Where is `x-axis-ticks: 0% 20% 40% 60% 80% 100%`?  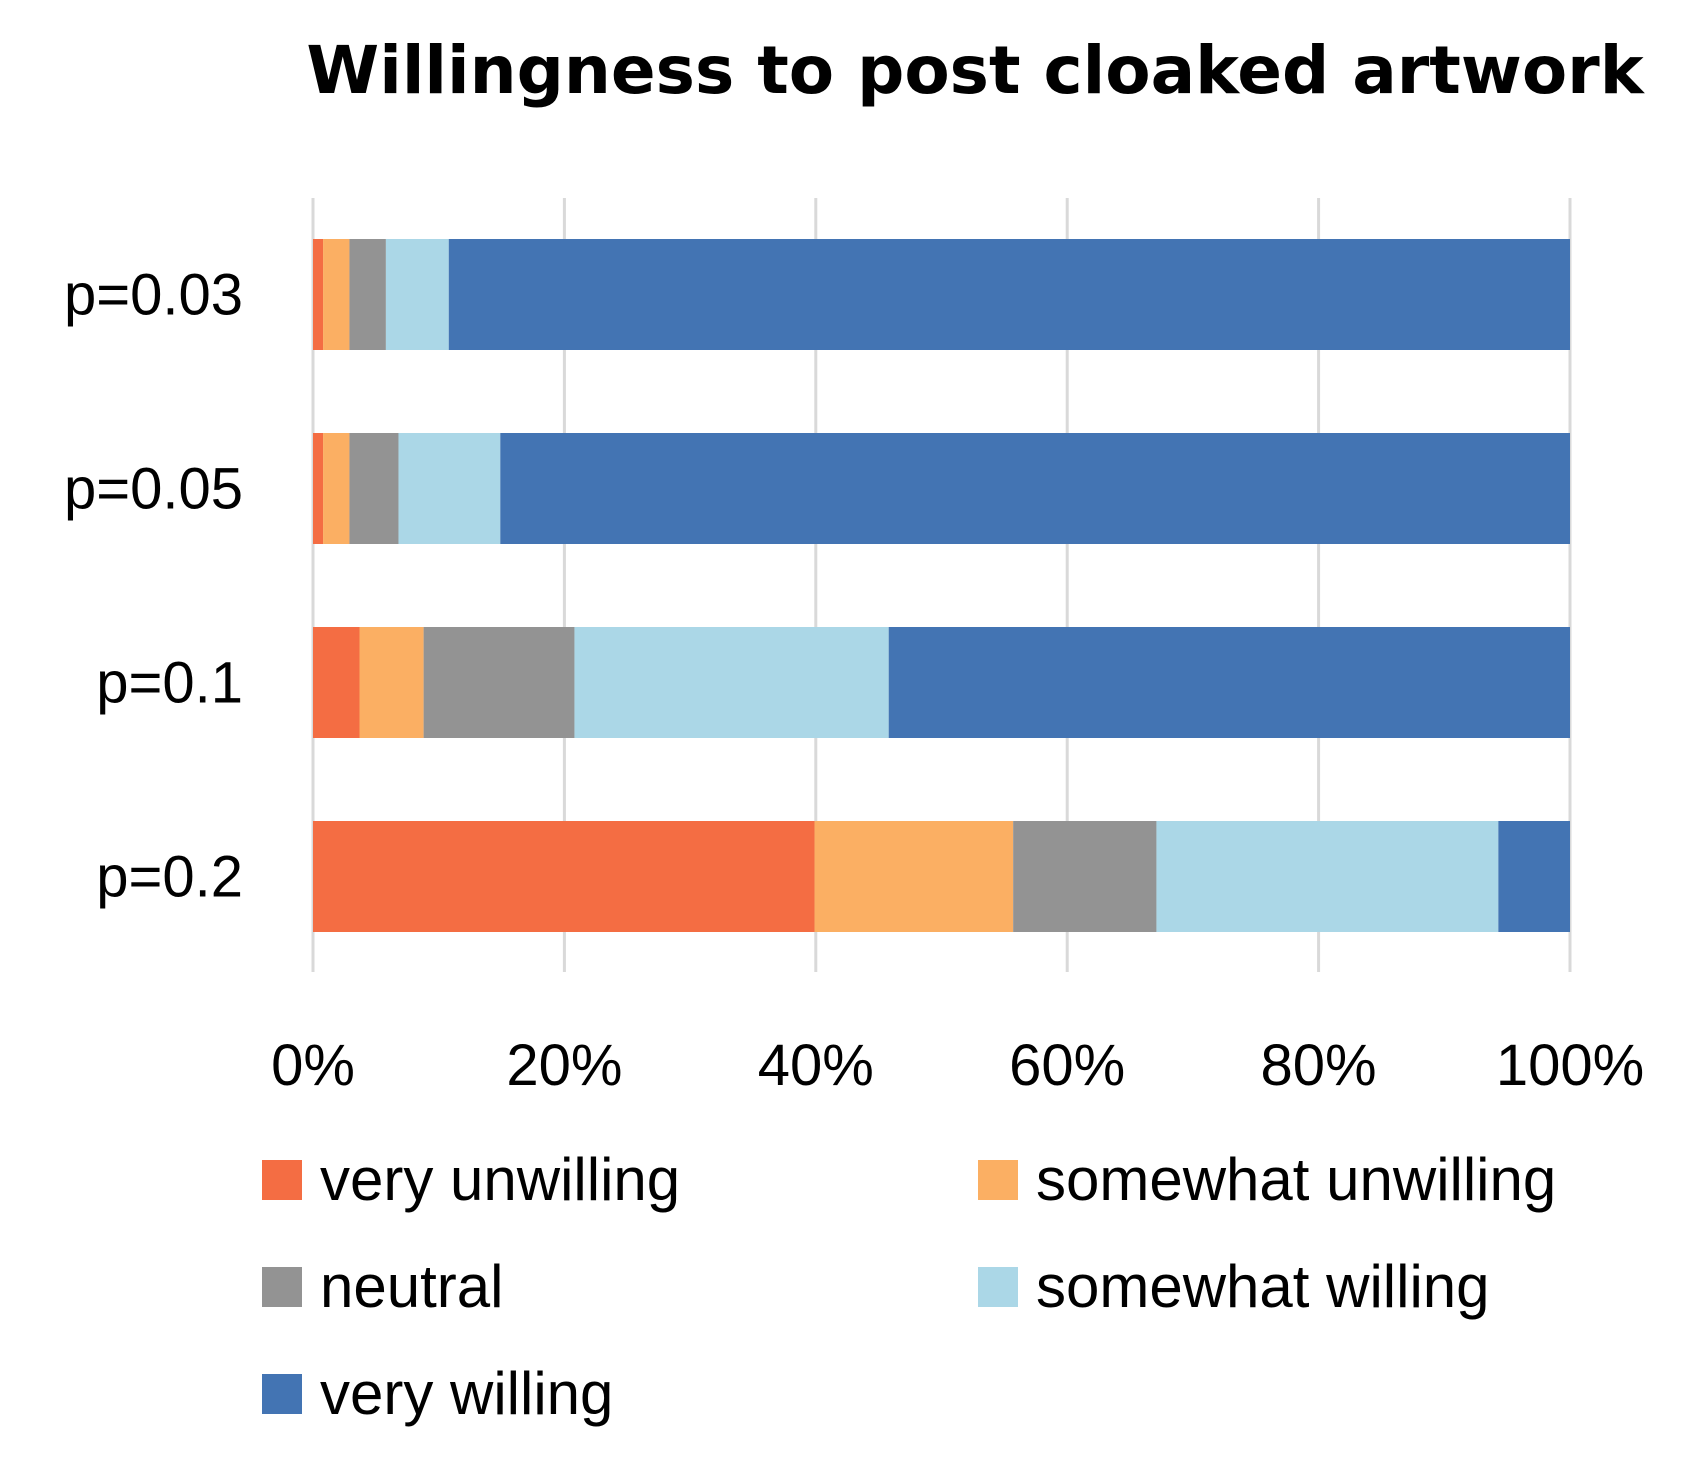 x-axis-ticks: 0% 20% 40% 60% 80% 100% is located at coordinates (957, 1065).